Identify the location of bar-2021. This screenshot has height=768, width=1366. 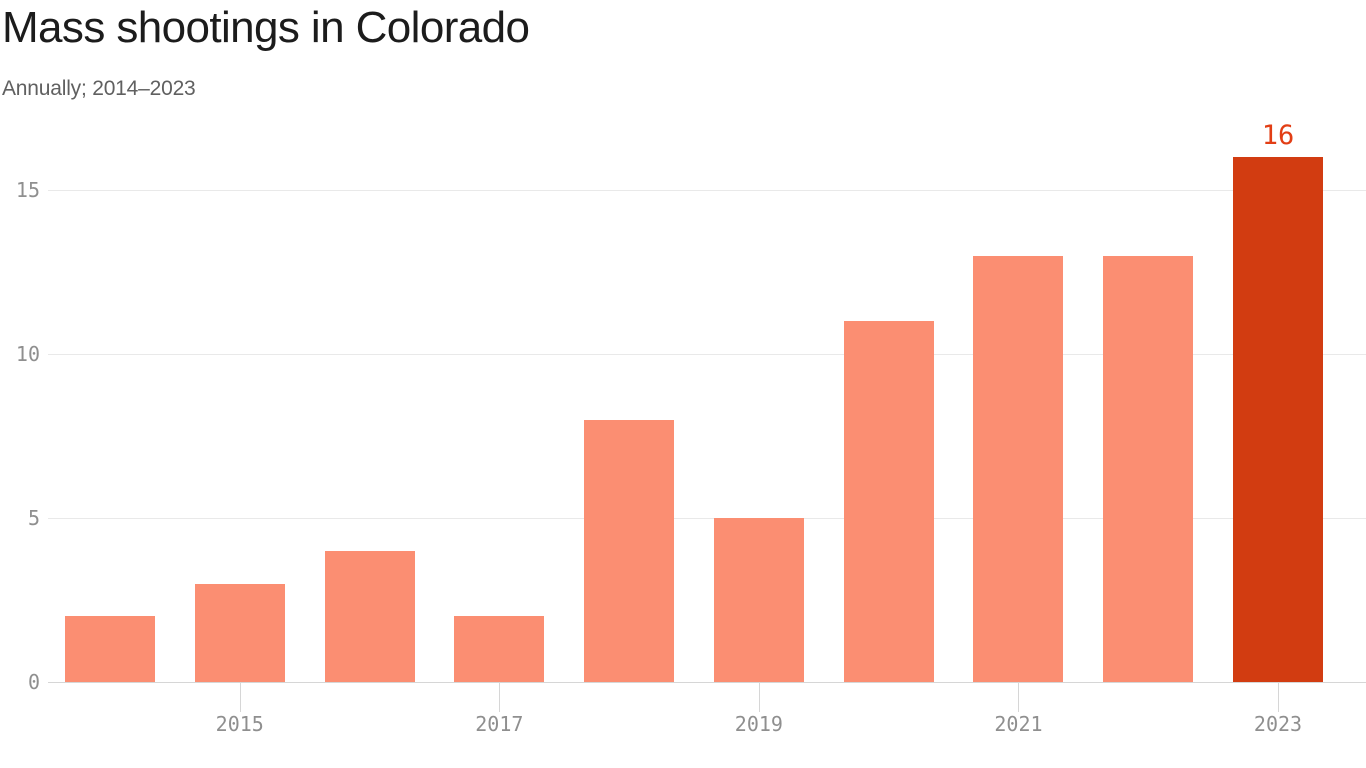
(1018, 468).